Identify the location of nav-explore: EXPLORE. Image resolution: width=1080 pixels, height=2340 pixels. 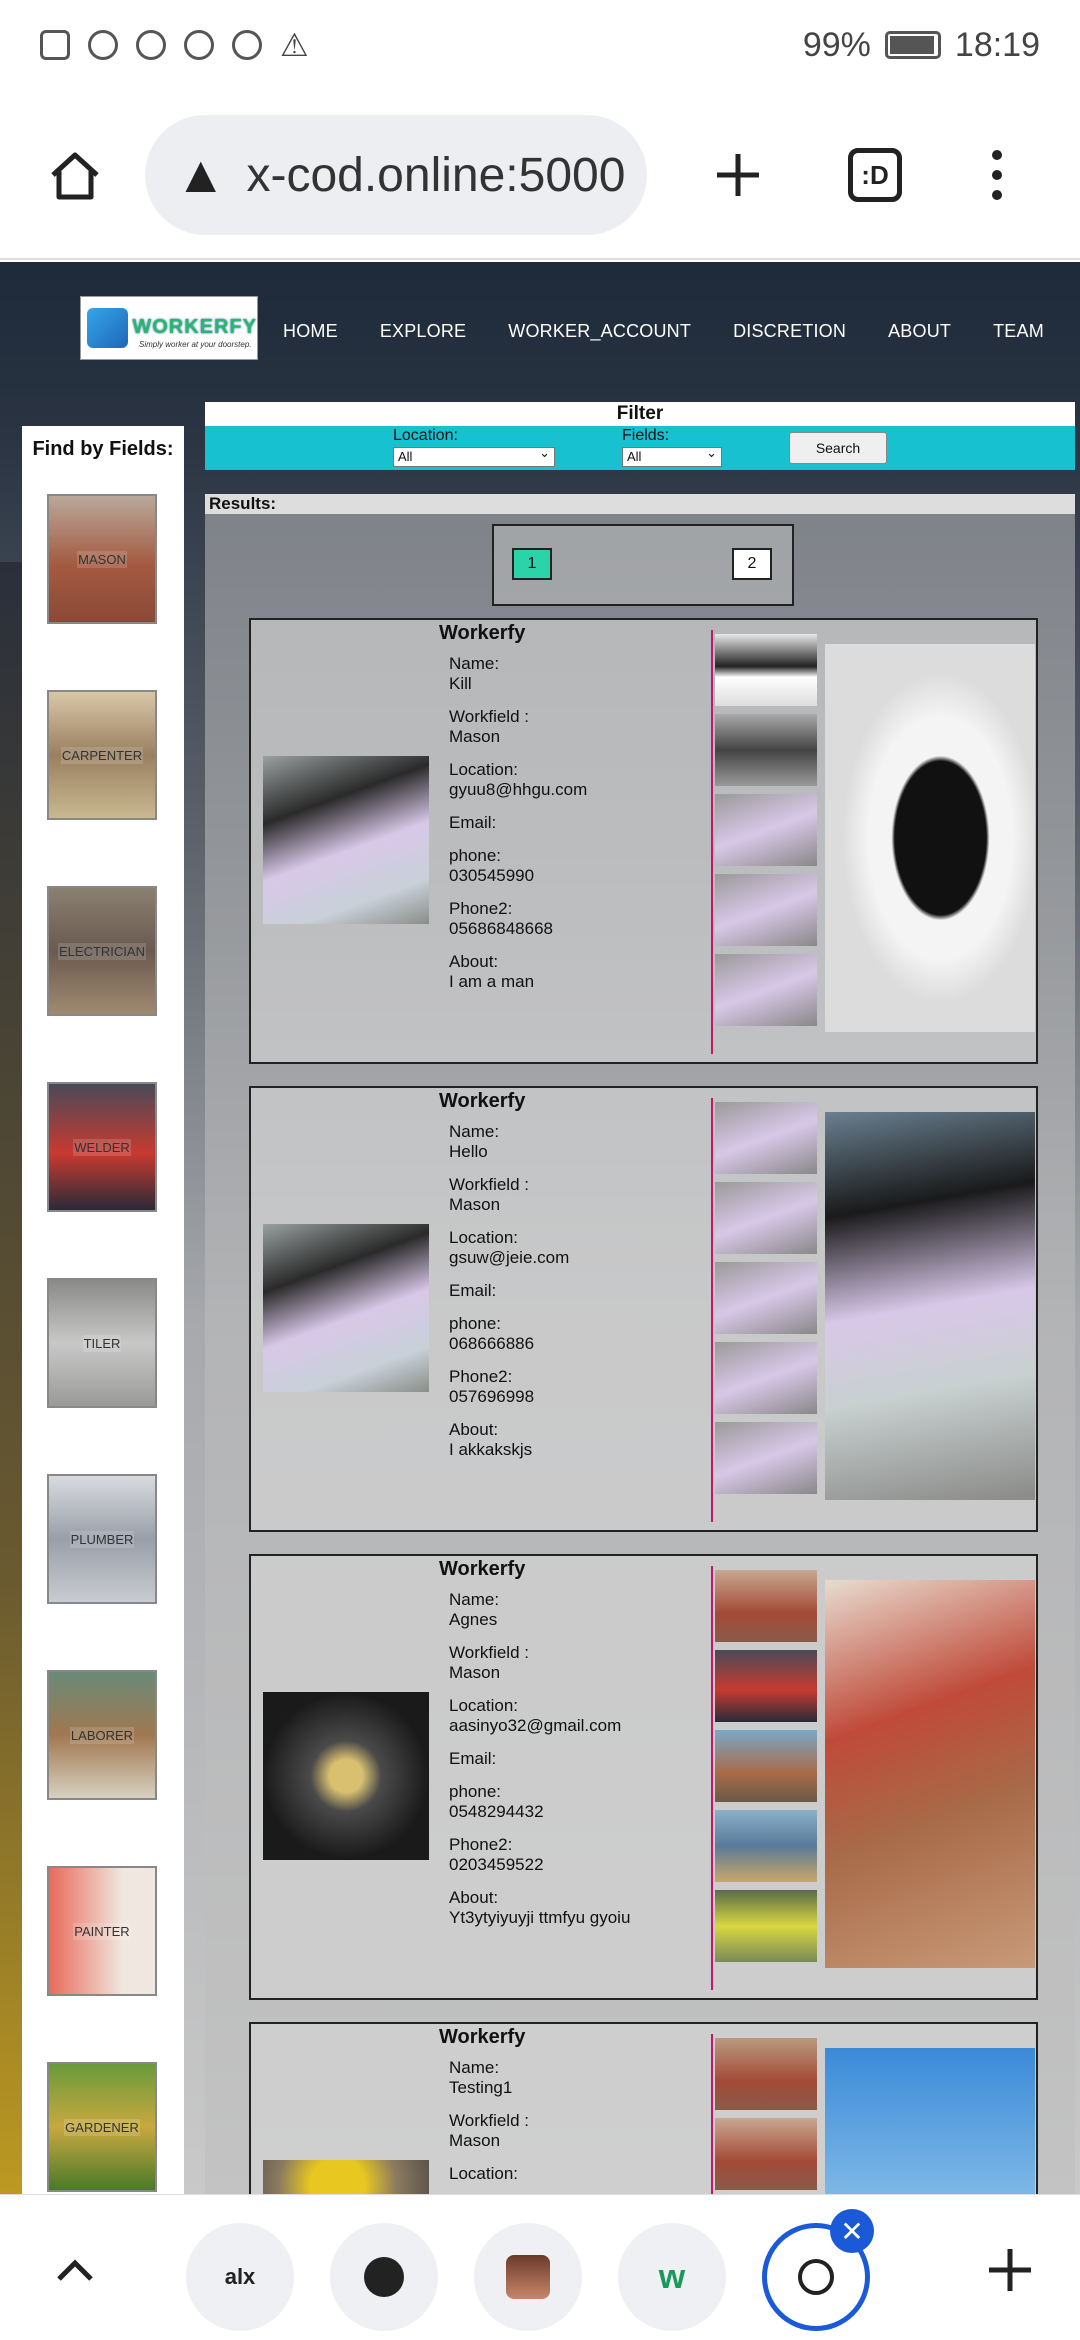
(423, 330).